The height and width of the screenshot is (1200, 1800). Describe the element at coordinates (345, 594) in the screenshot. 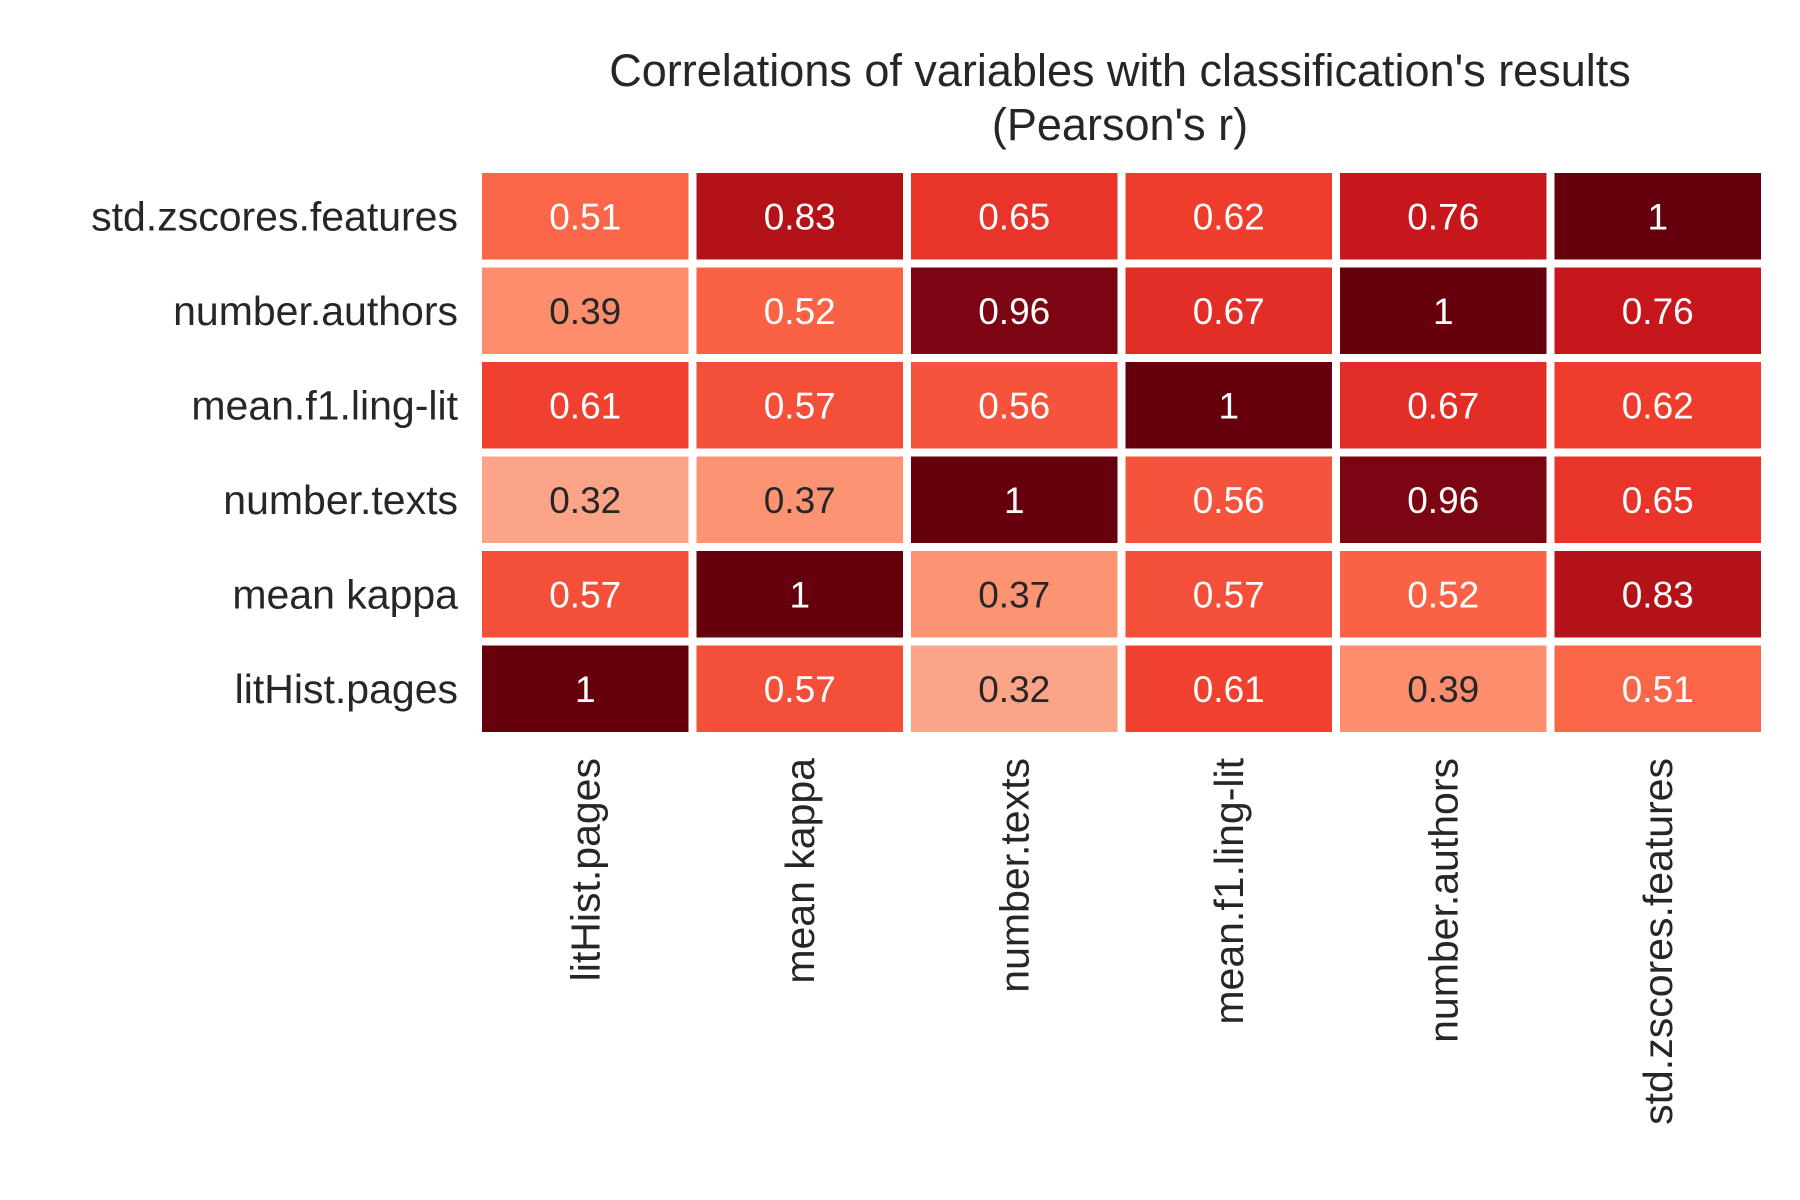

I see `y-tick-label: mean kappa` at that location.